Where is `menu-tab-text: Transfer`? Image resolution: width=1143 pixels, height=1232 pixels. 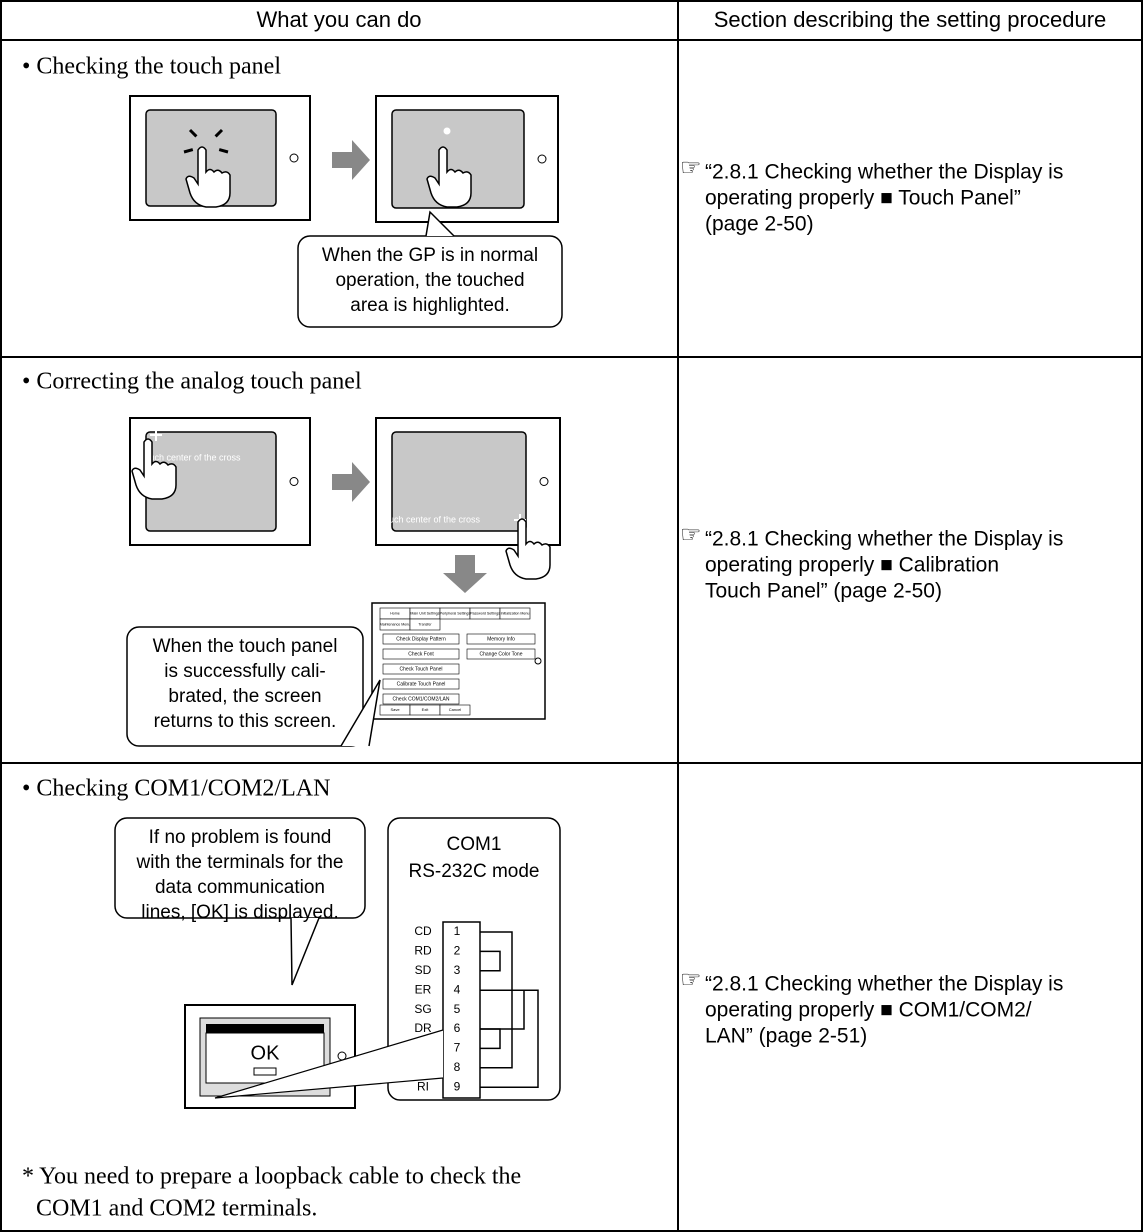 menu-tab-text: Transfer is located at coordinates (425, 624).